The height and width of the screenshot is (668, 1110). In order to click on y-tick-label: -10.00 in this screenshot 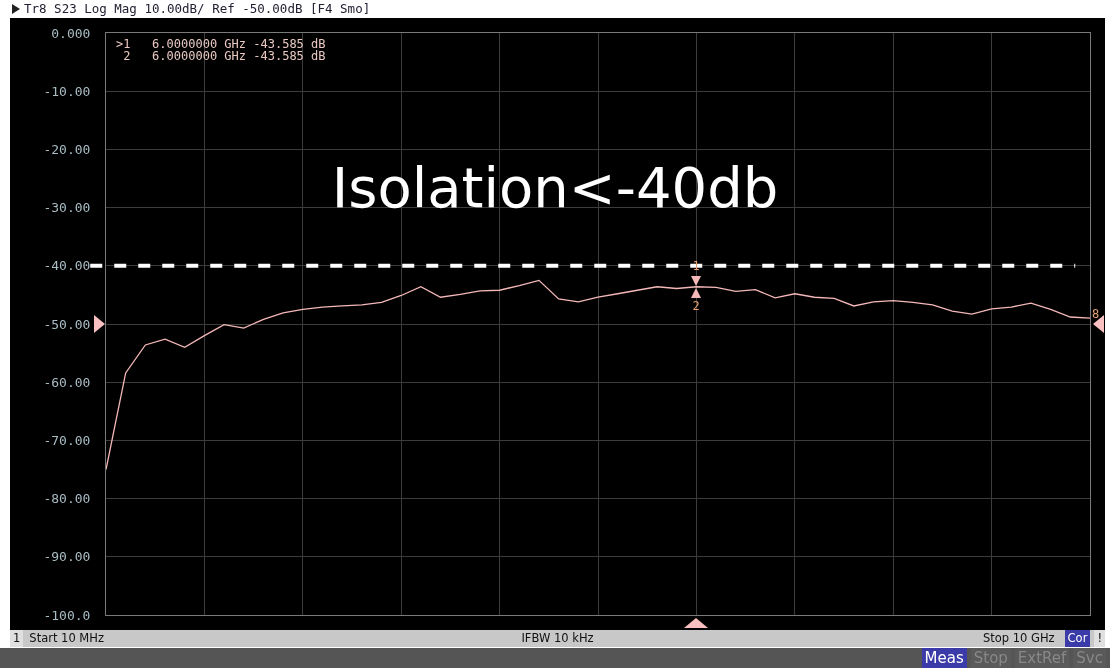, I will do `click(67, 91)`.